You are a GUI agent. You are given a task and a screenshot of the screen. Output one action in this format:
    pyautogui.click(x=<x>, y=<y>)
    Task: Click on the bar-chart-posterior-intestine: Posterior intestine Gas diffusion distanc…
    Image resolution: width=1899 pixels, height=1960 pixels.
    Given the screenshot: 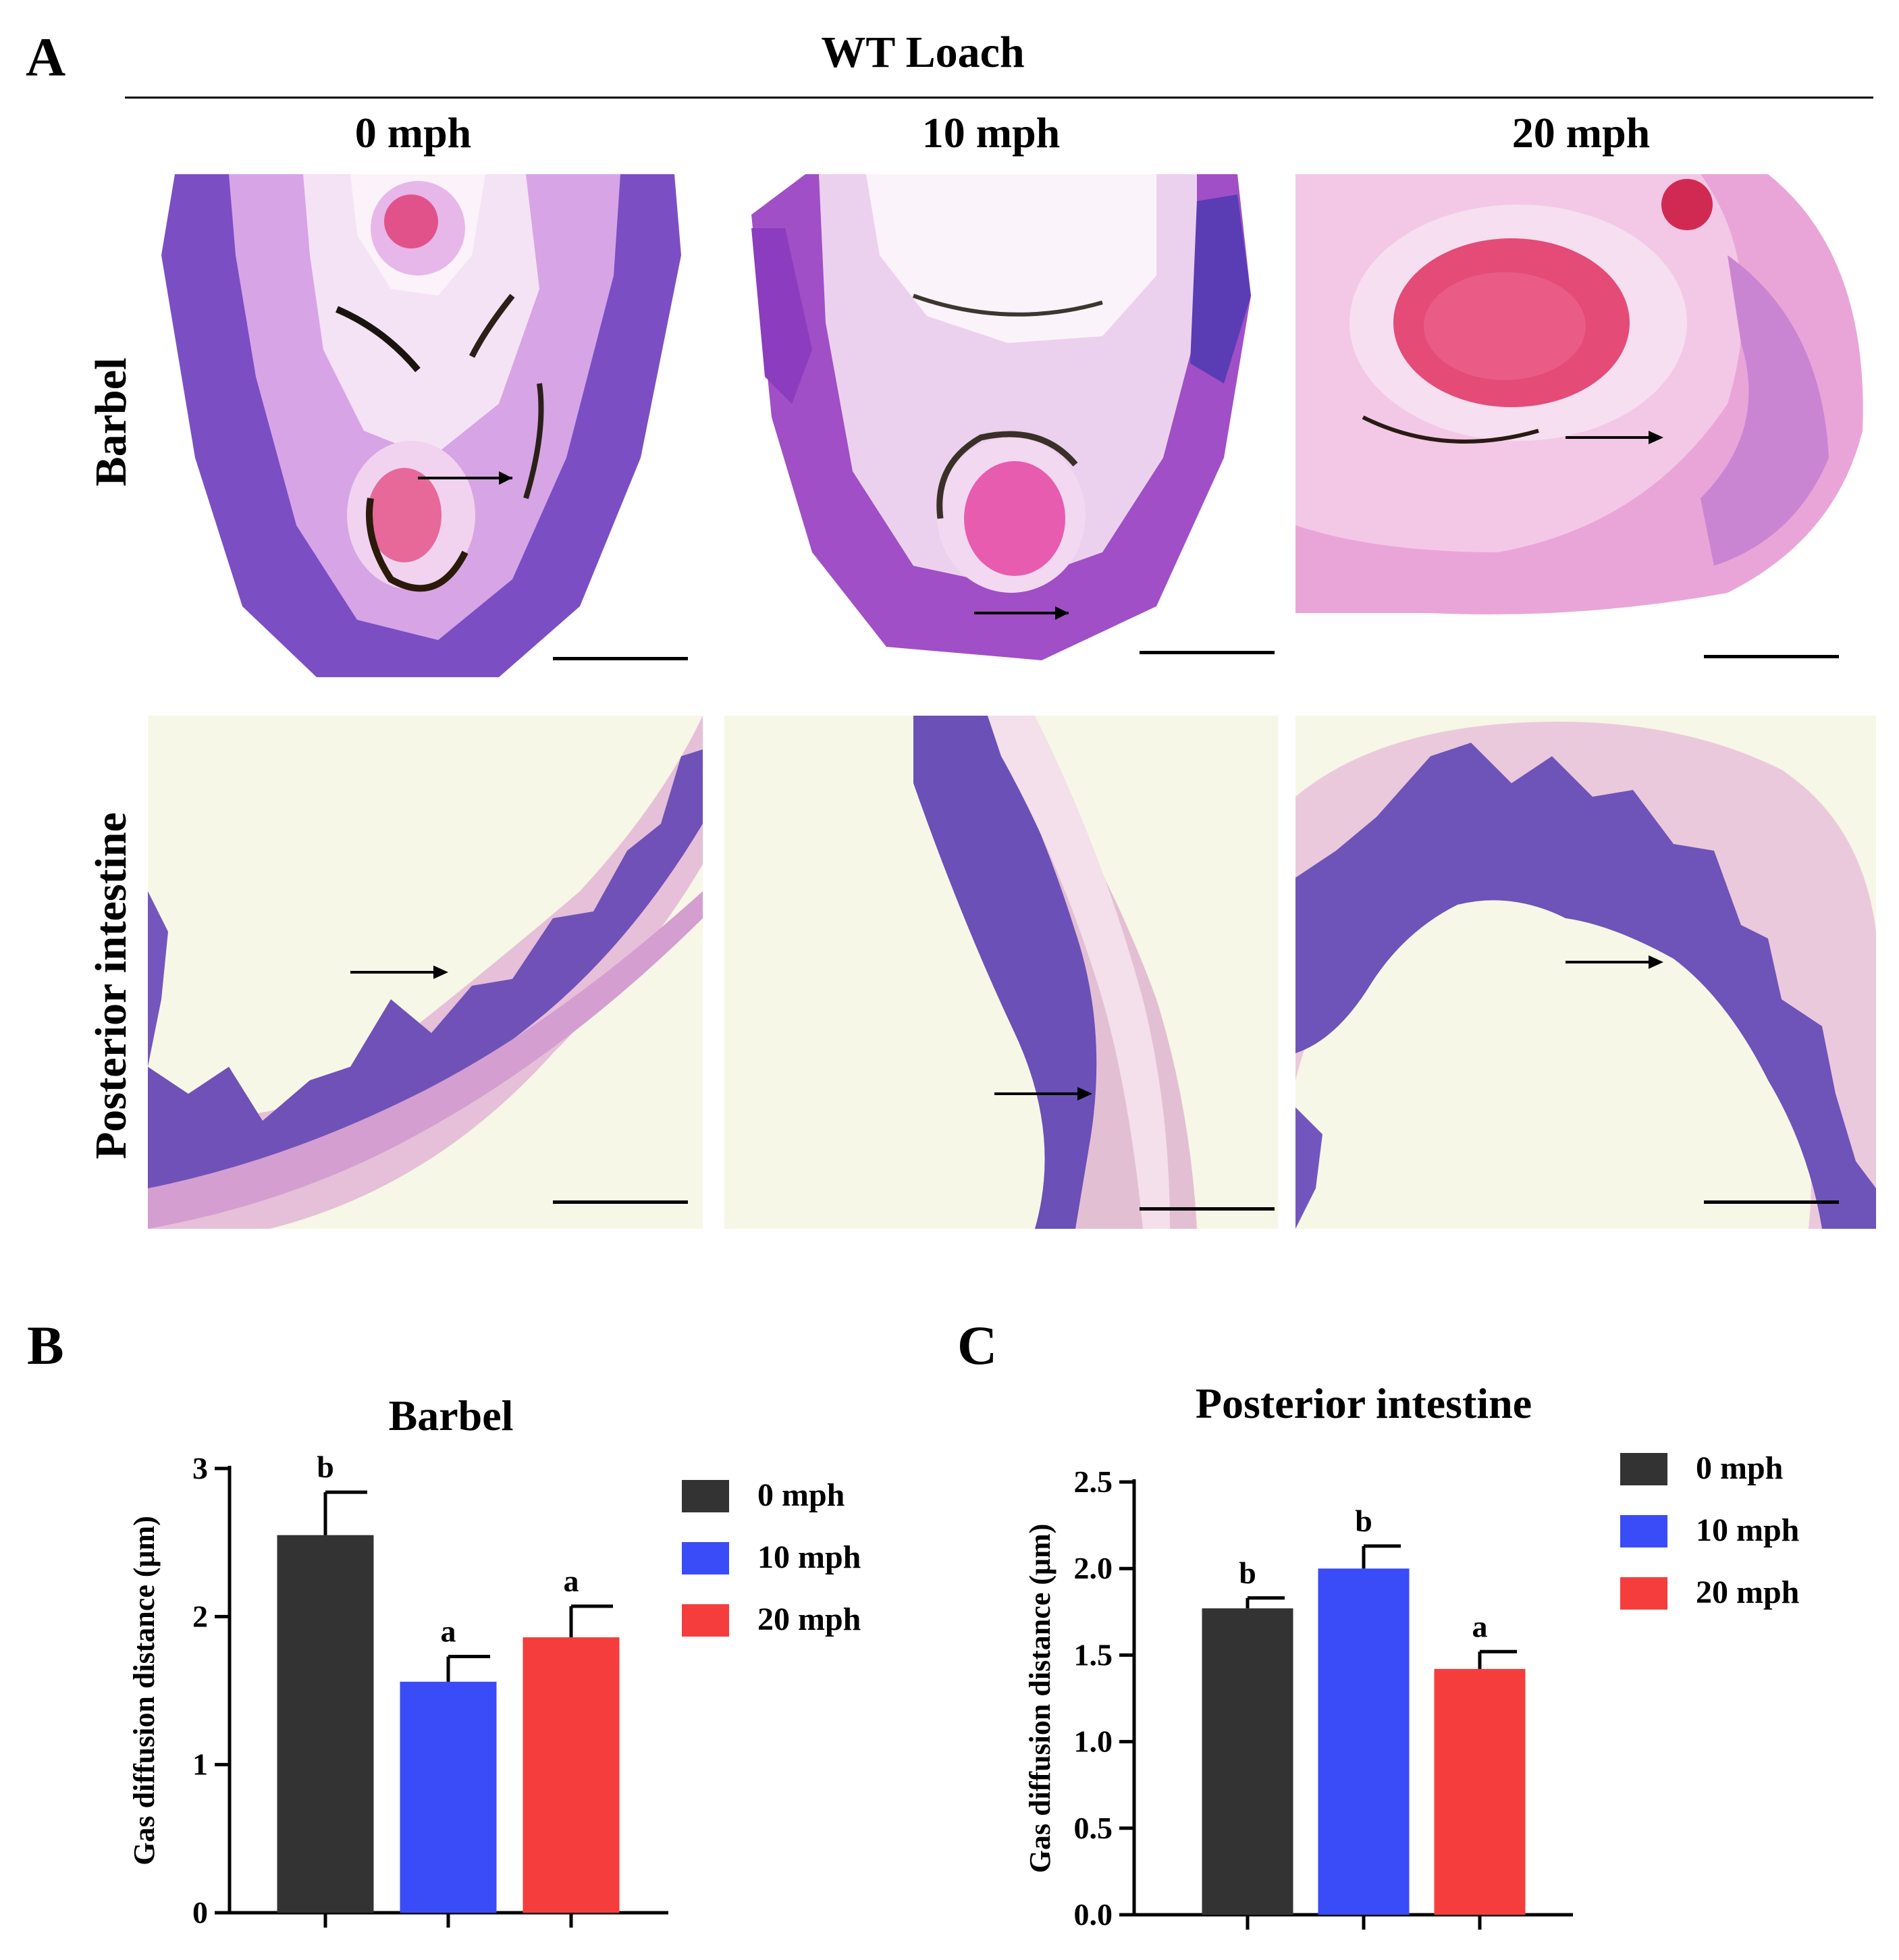 What is the action you would take?
    pyautogui.click(x=1411, y=1655)
    